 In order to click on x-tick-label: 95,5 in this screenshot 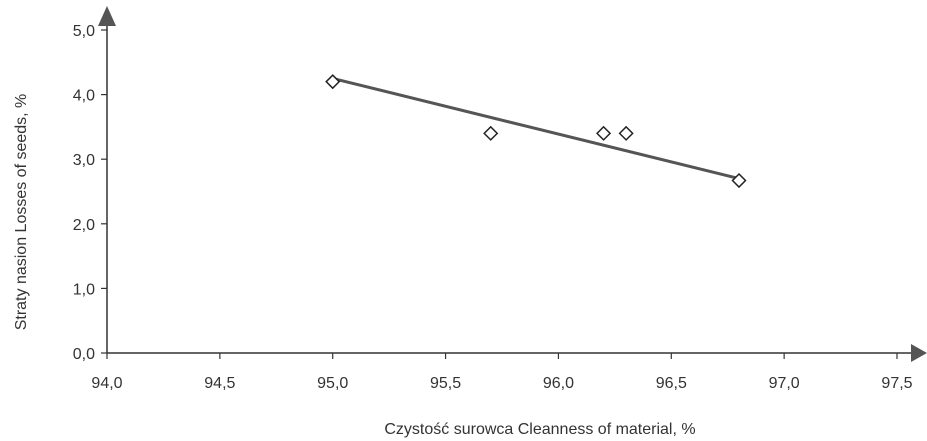, I will do `click(445, 383)`.